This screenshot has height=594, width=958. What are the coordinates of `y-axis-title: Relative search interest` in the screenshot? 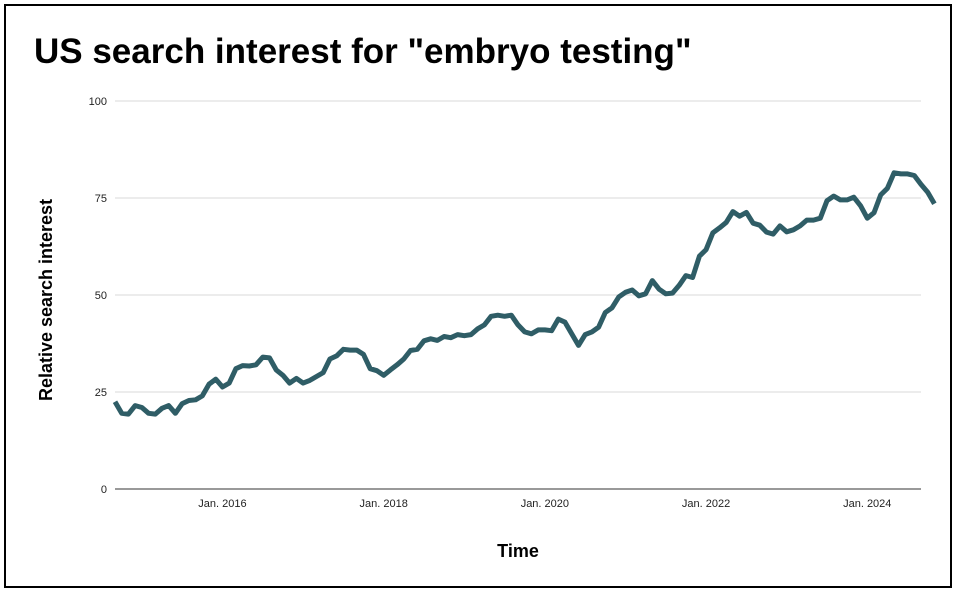 It's located at (46, 300).